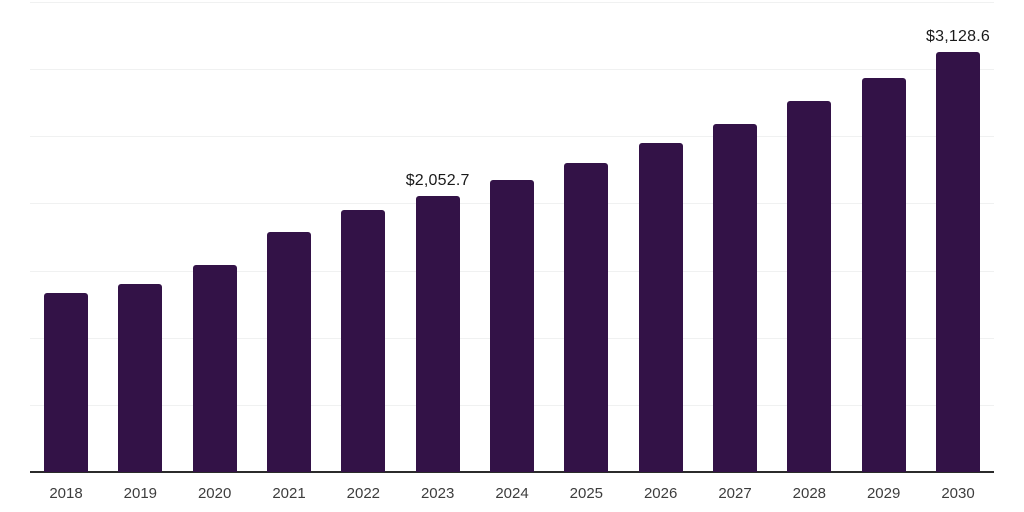  What do you see at coordinates (363, 341) in the screenshot?
I see `bar-2022` at bounding box center [363, 341].